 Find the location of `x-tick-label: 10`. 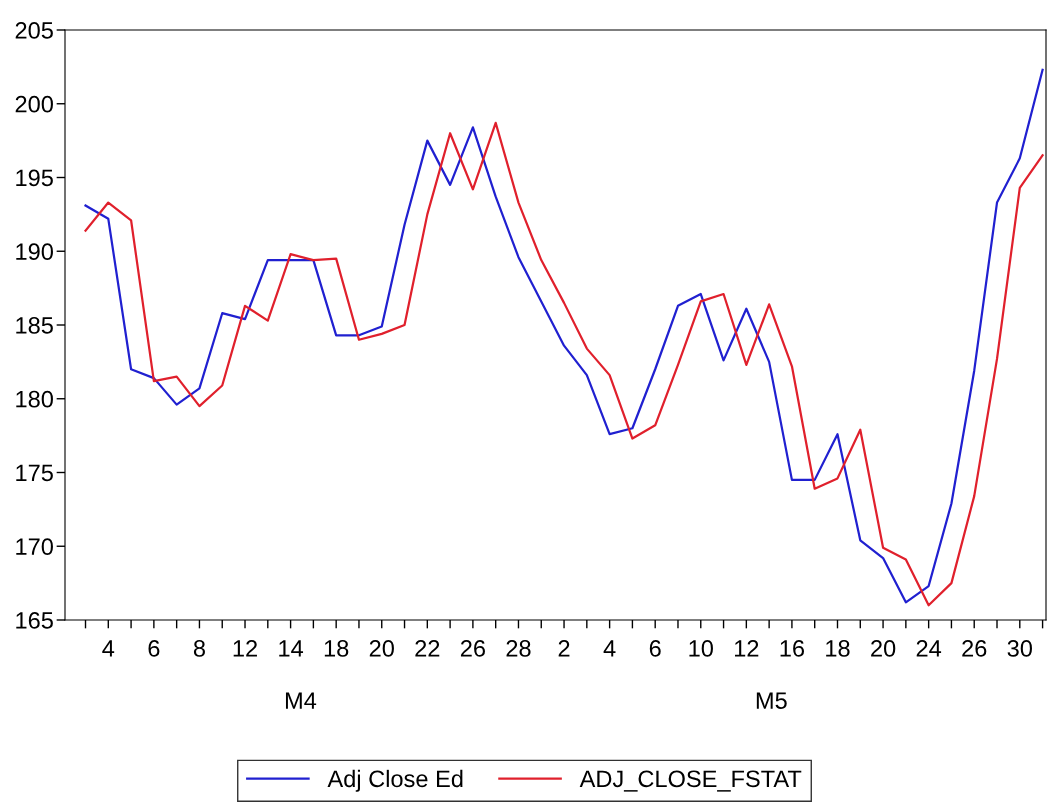

x-tick-label: 10 is located at coordinates (701, 648).